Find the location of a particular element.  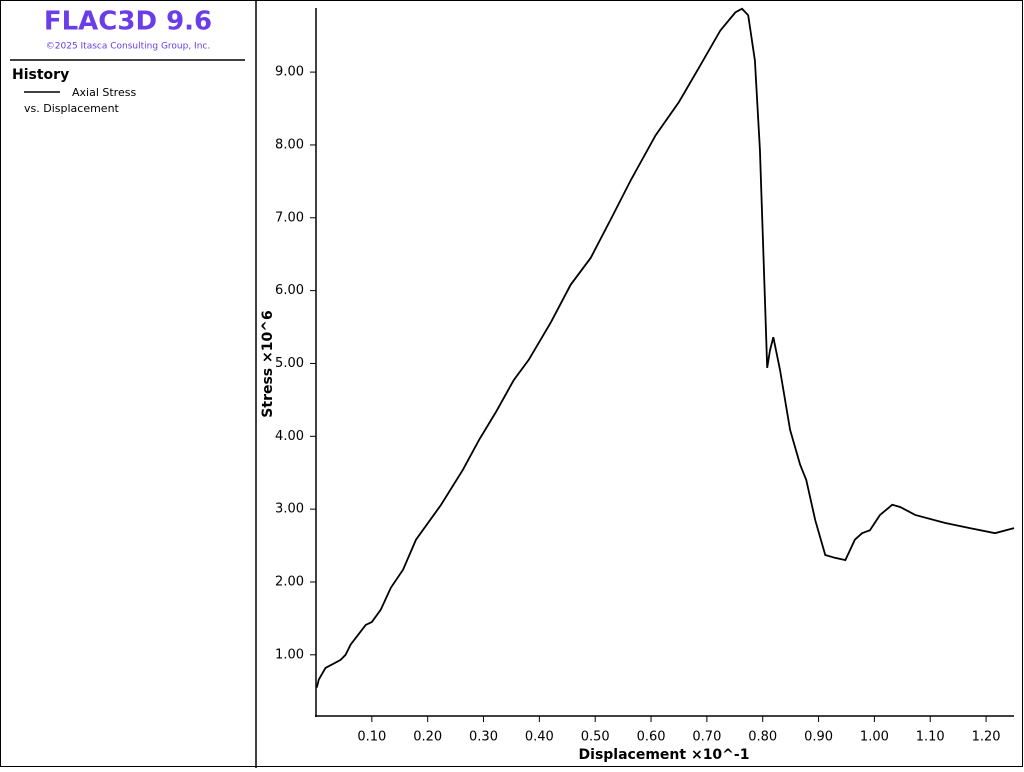

x-tick-label: 0.80 is located at coordinates (762, 737).